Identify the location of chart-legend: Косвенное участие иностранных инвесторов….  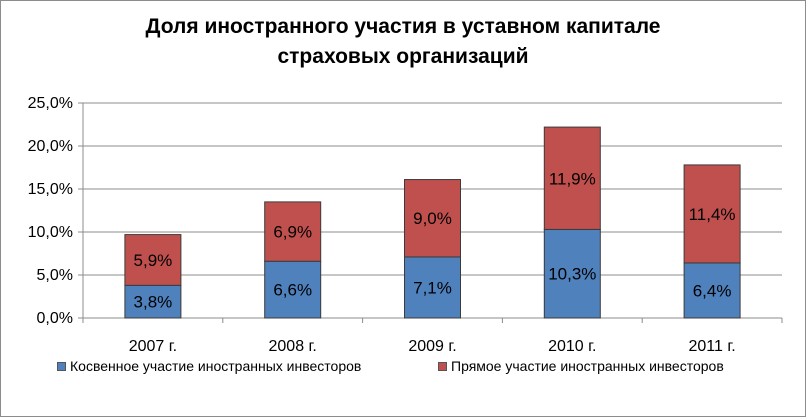
(403, 369).